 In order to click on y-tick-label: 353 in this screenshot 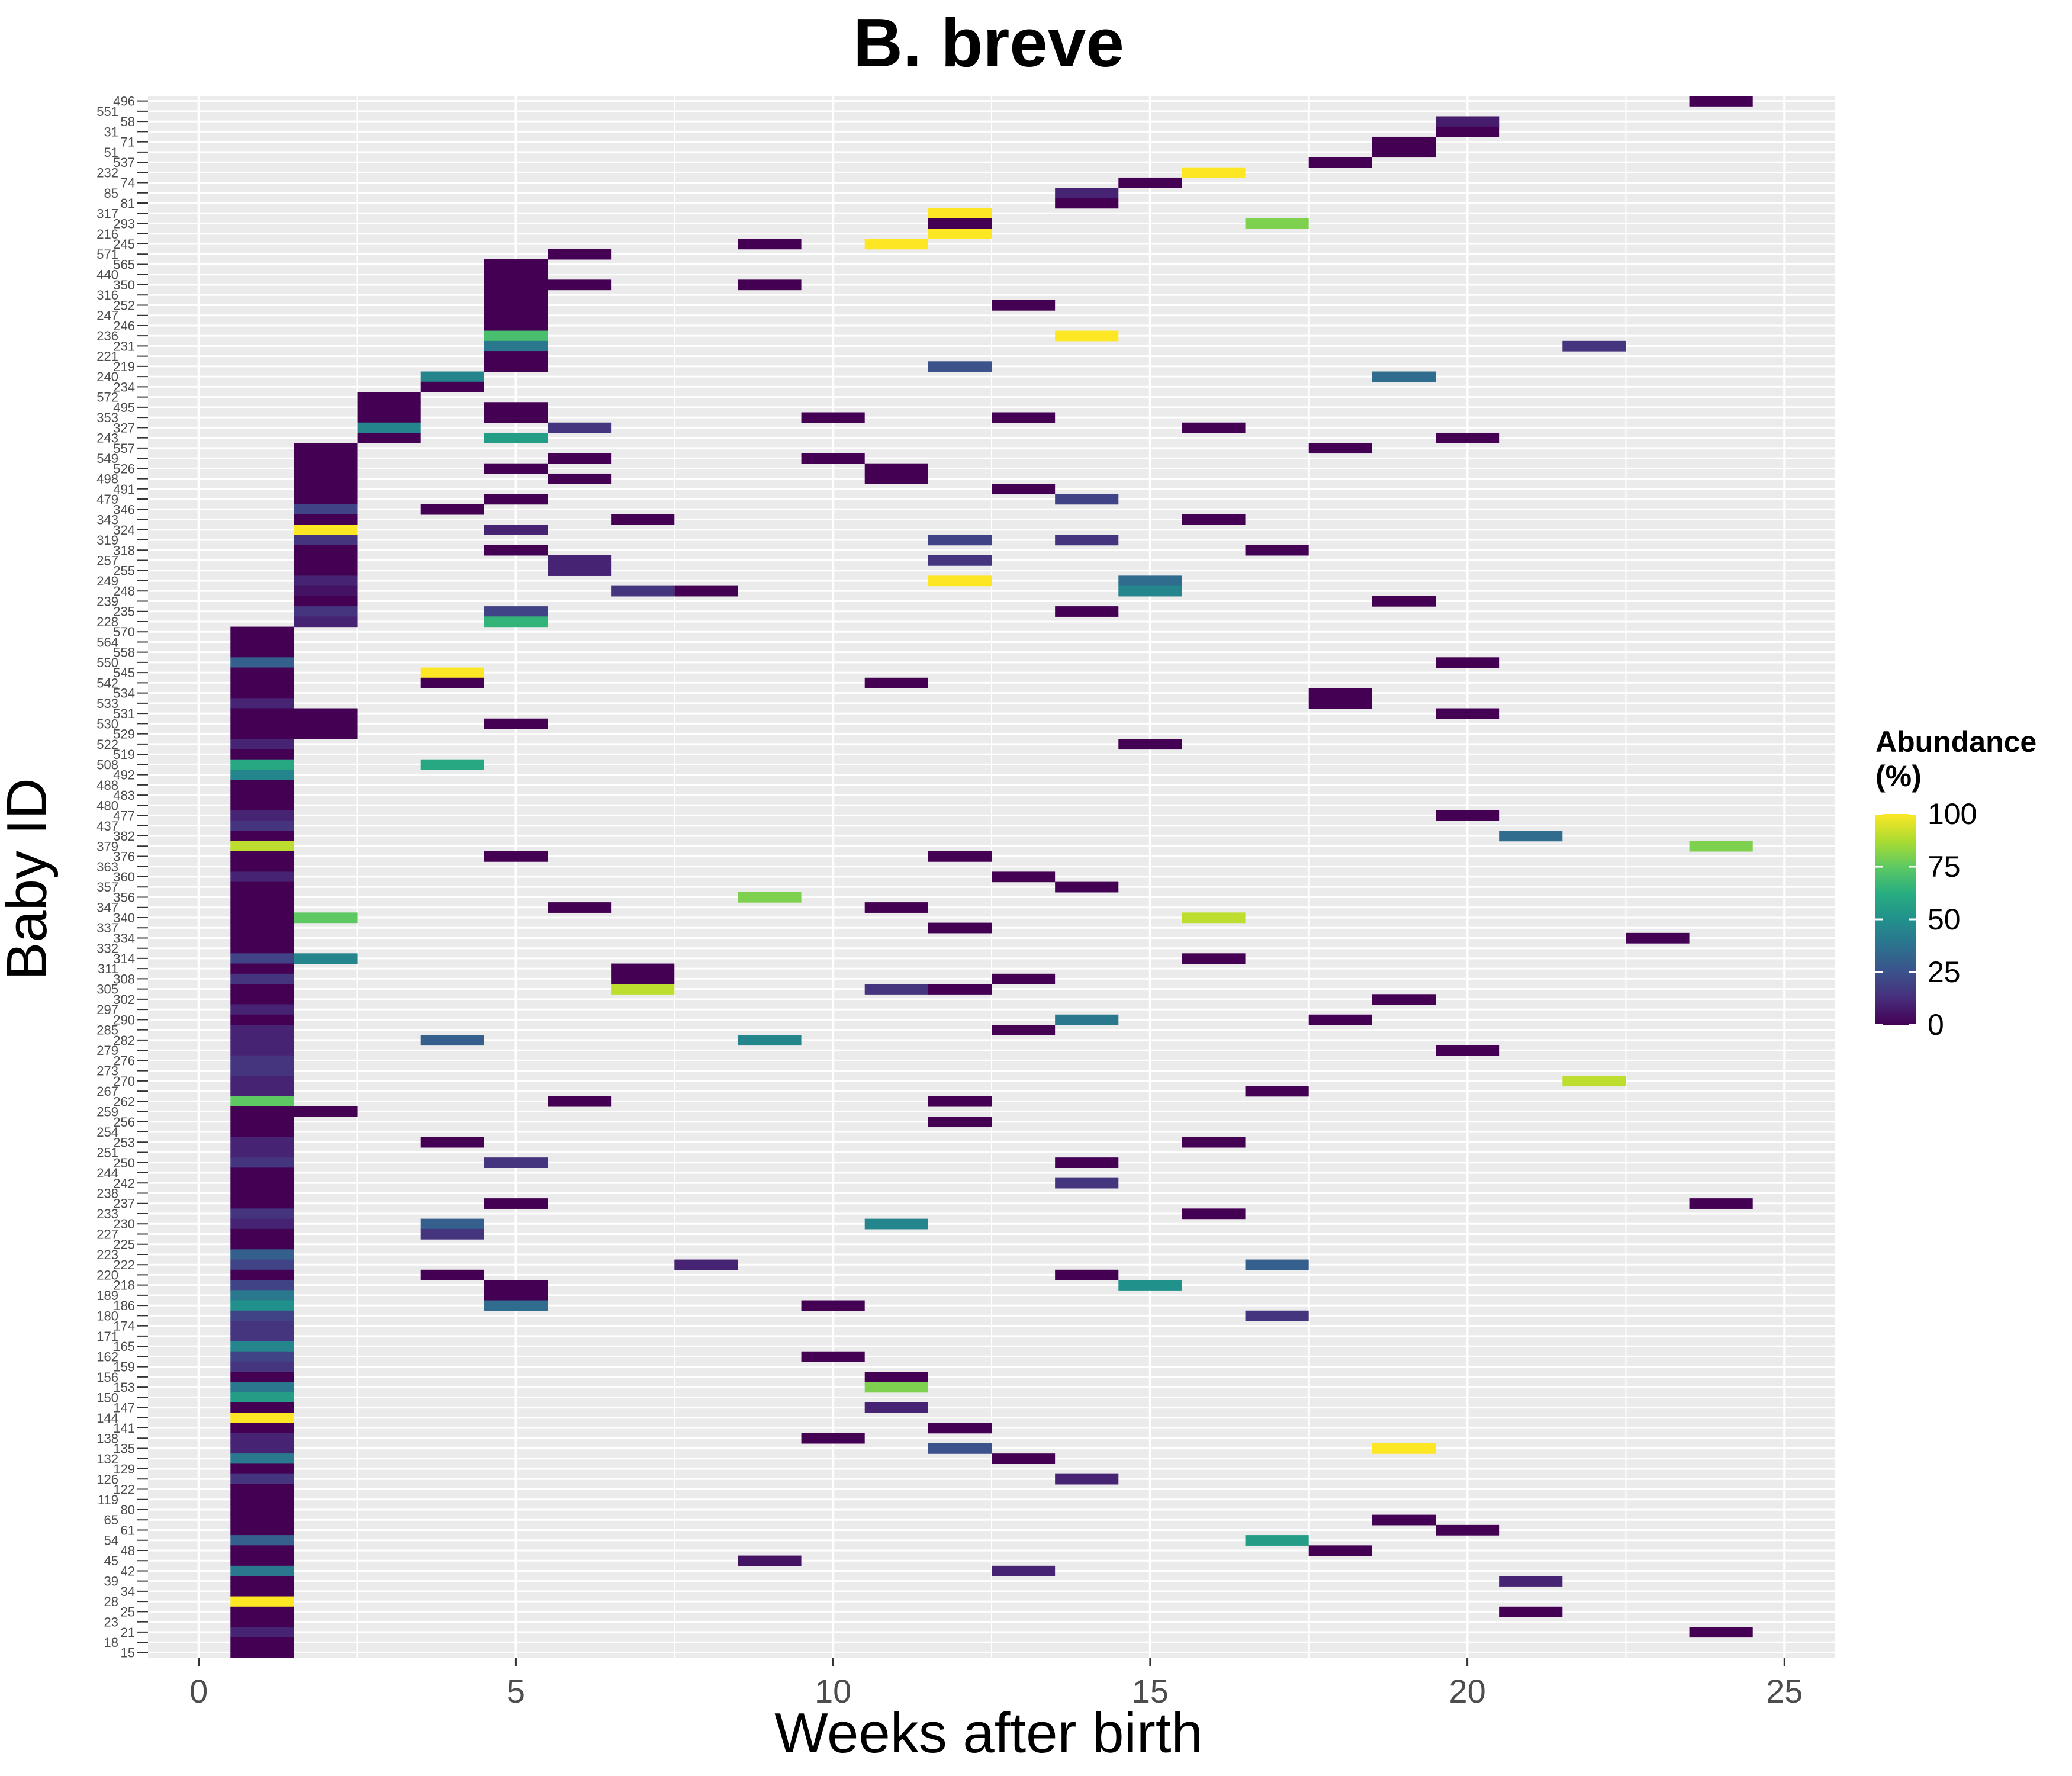, I will do `click(107, 418)`.